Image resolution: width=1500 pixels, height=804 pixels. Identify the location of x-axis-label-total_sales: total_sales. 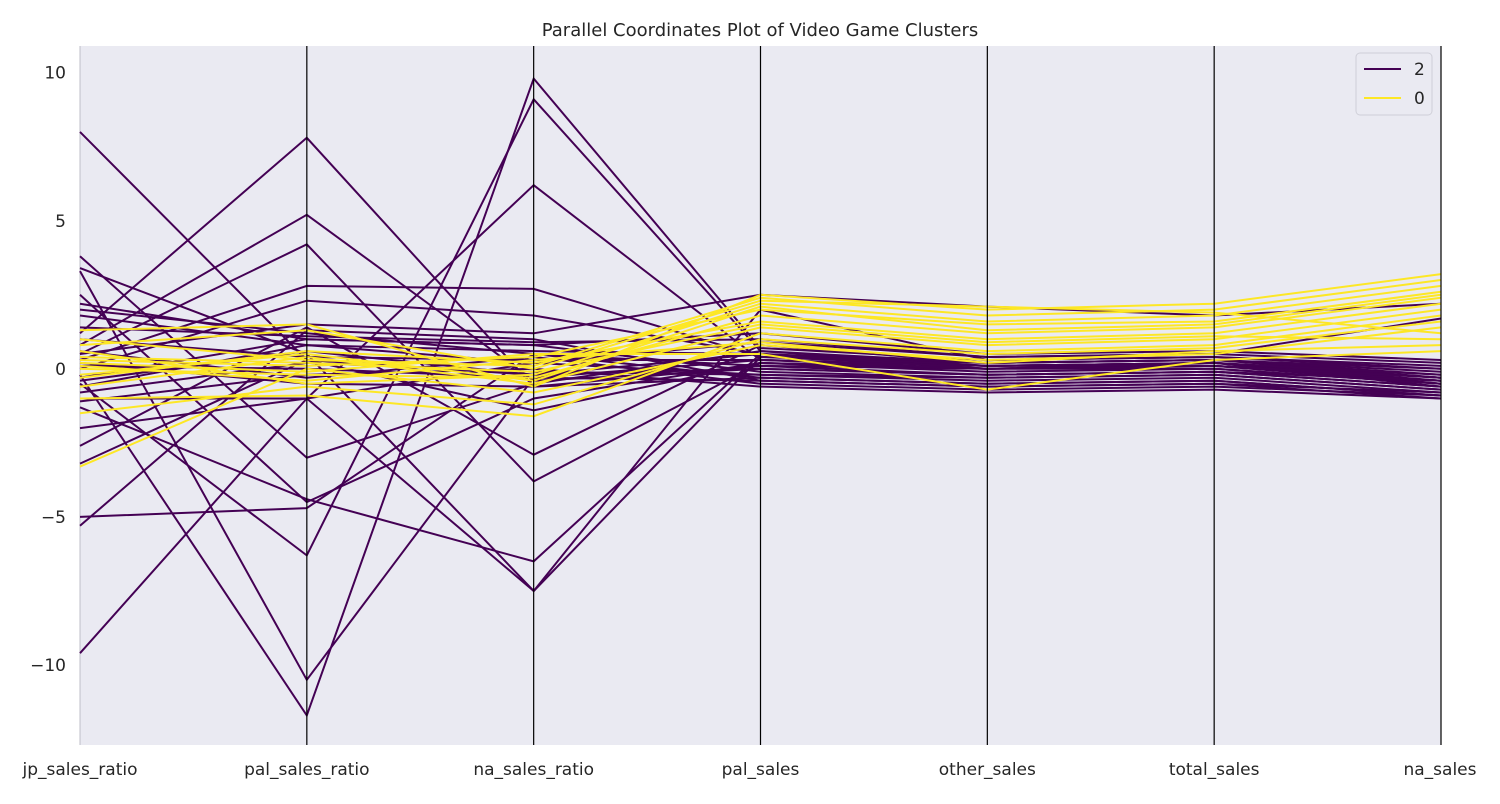
(1214, 770).